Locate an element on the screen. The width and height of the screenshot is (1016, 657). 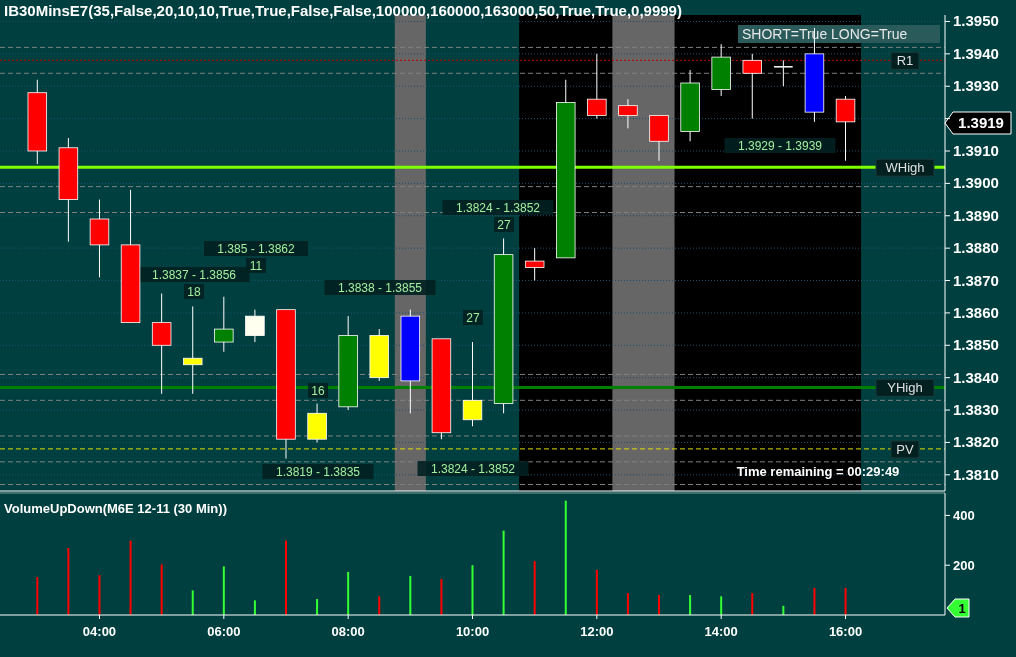
y-tick-label: 1.3880 is located at coordinates (976, 248).